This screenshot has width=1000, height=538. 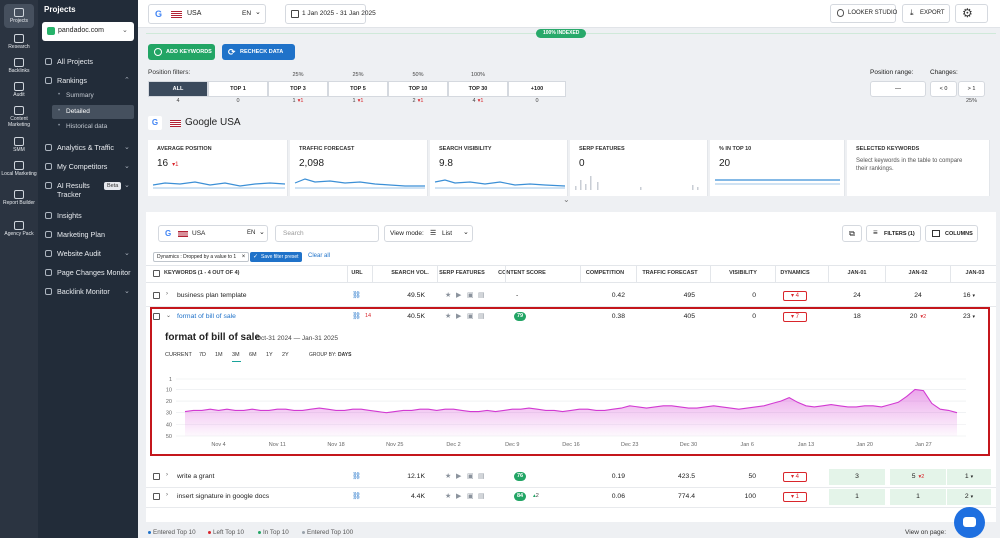 What do you see at coordinates (319, 256) in the screenshot?
I see `clear-all: Clear all` at bounding box center [319, 256].